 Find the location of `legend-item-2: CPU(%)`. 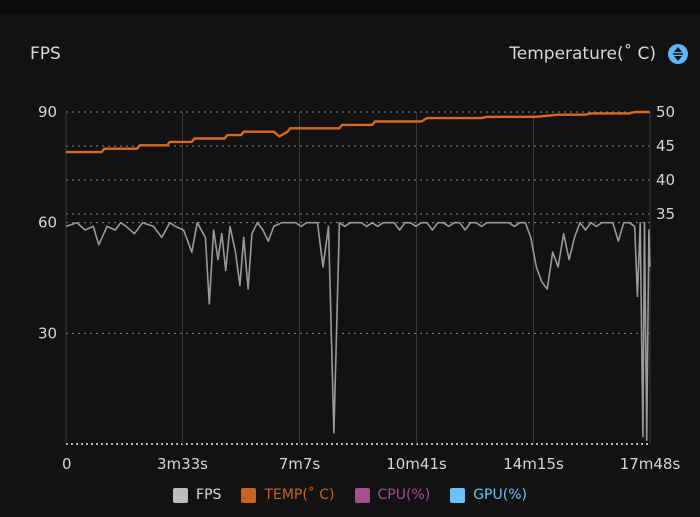

legend-item-2: CPU(%) is located at coordinates (392, 495).